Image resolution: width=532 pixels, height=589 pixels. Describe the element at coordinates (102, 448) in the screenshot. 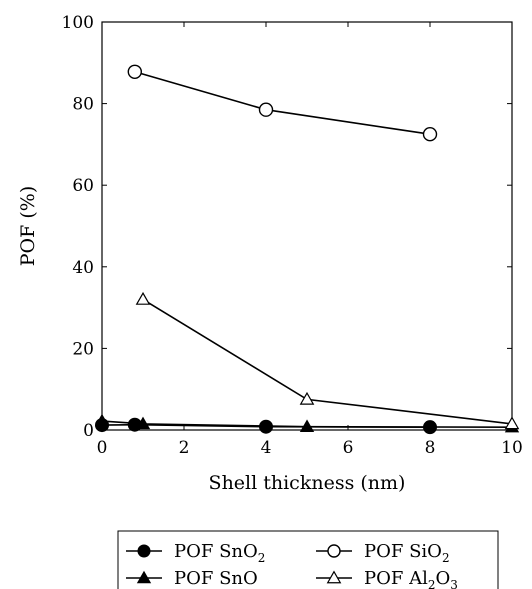

I see `x-tick-label: 0` at that location.